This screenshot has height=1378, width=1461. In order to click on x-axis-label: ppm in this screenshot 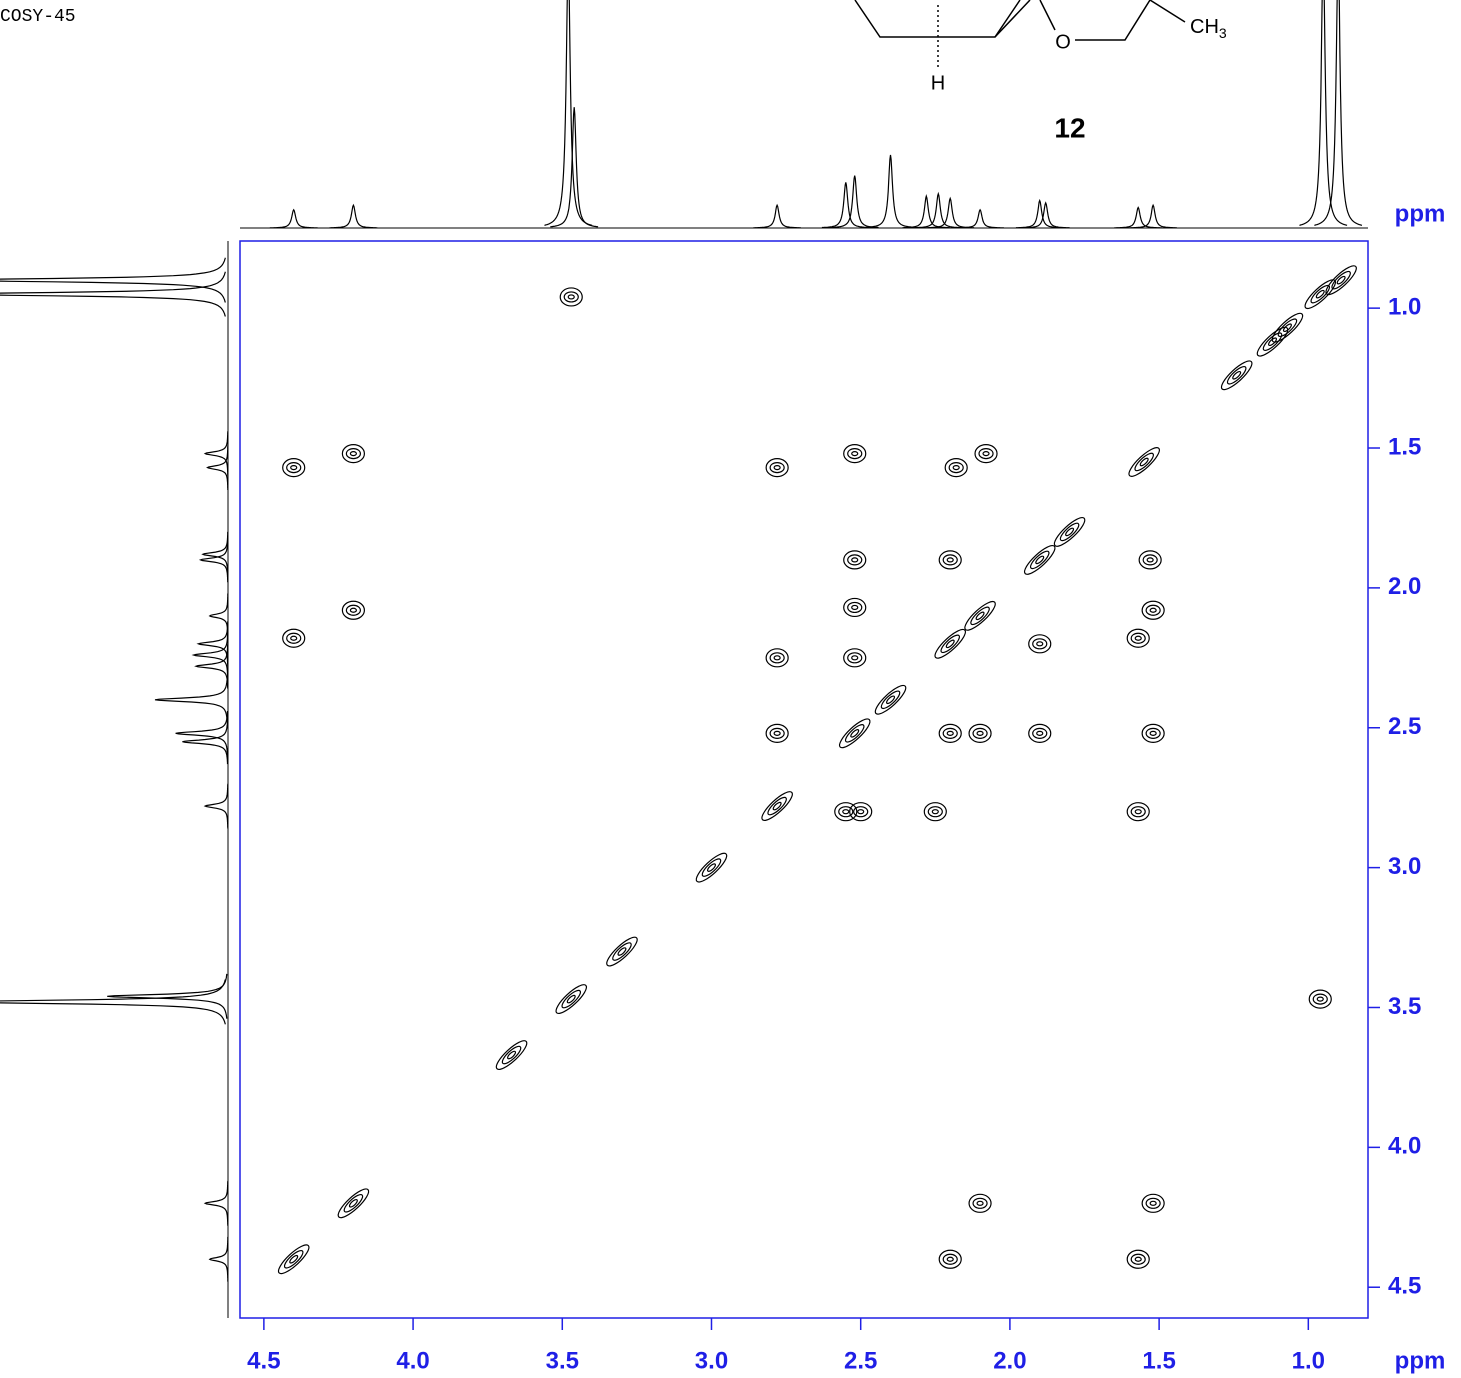, I will do `click(1420, 1360)`.